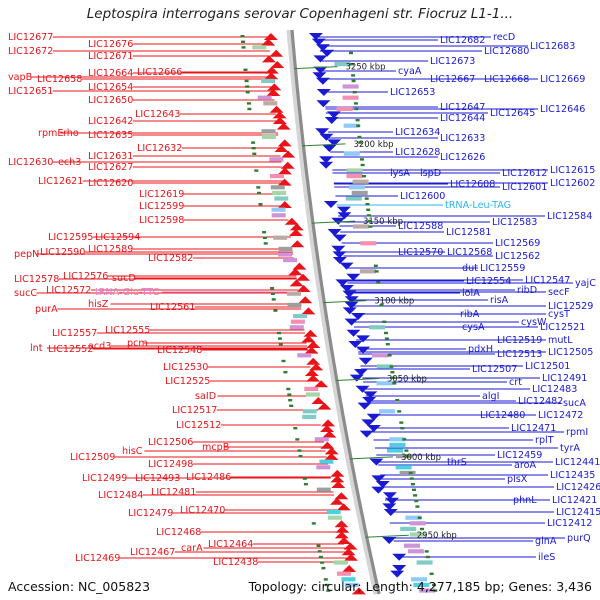  What do you see at coordinates (26, 254) in the screenshot?
I see `left-gene-label: pepN` at bounding box center [26, 254].